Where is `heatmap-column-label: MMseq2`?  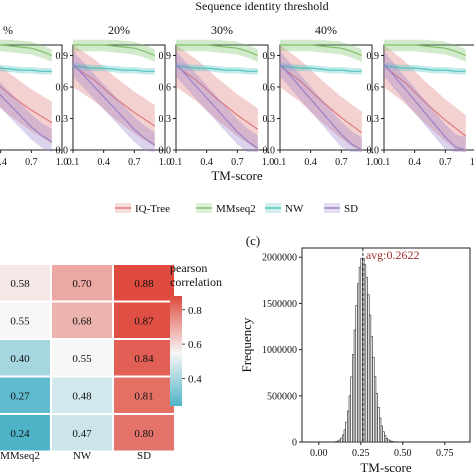
heatmap-column-label: MMseq2 is located at coordinates (20, 456).